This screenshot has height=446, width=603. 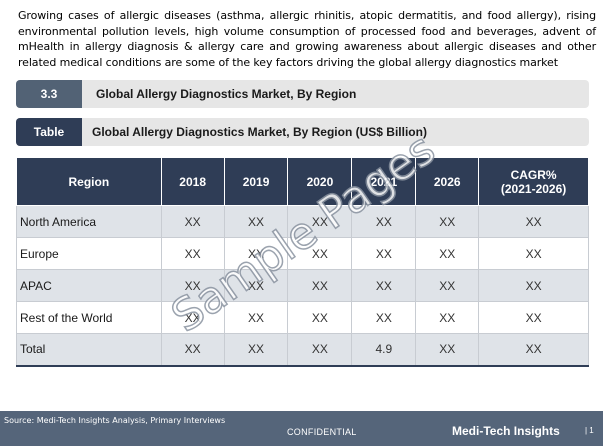 I want to click on footer-brand: Medi-Tech Insights, so click(x=506, y=431).